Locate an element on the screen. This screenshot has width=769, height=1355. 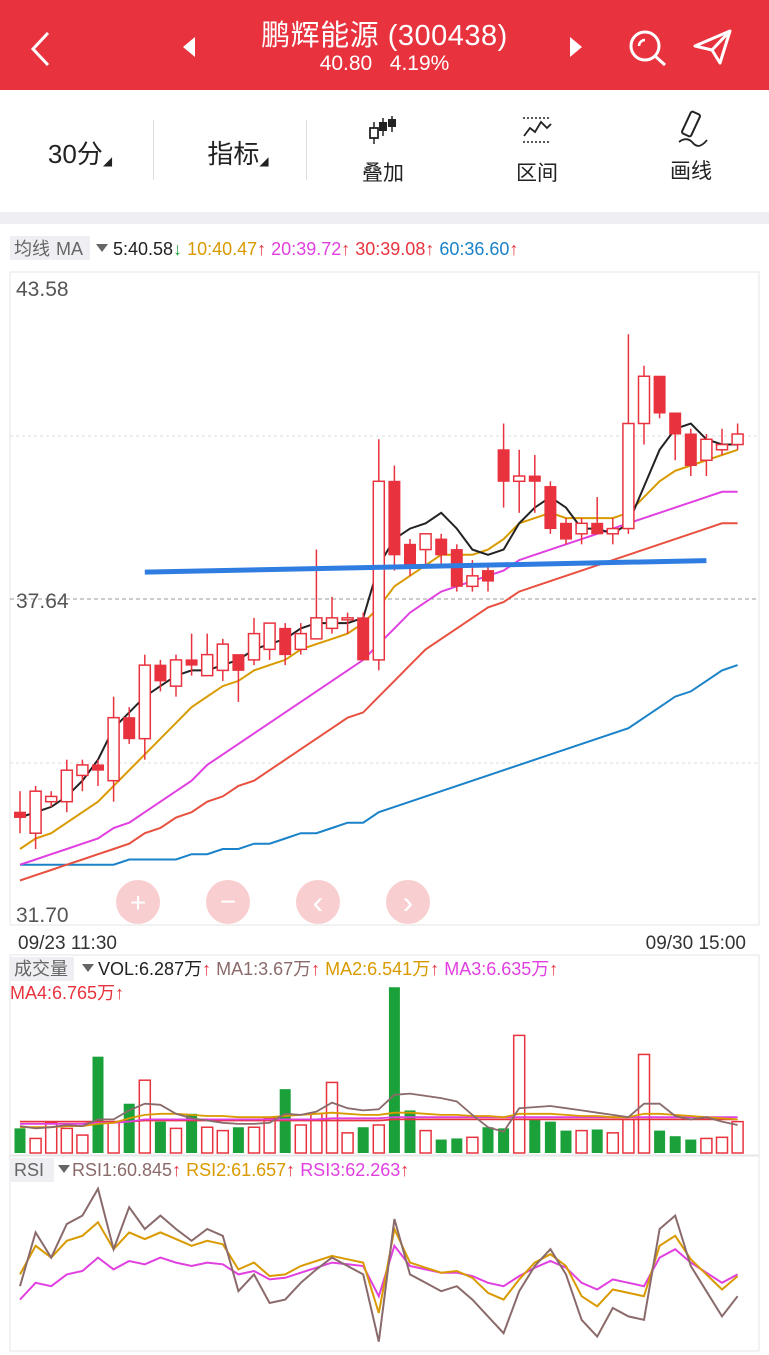
search-icon is located at coordinates (648, 48).